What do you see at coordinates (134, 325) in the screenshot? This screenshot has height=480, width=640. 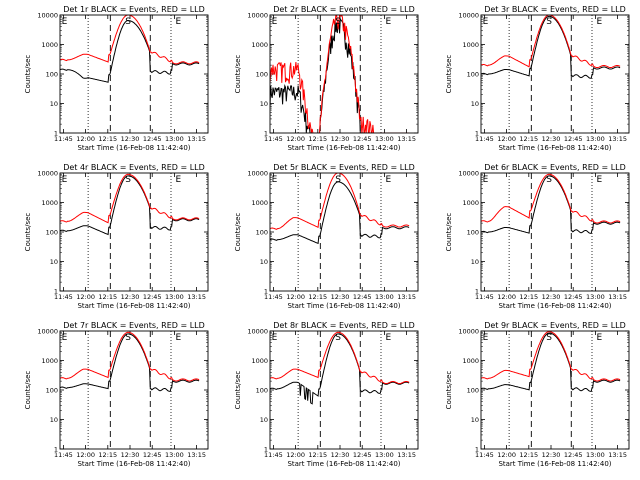 I see `panel-title: Det 7r BLACK = Events, RED = LLD` at bounding box center [134, 325].